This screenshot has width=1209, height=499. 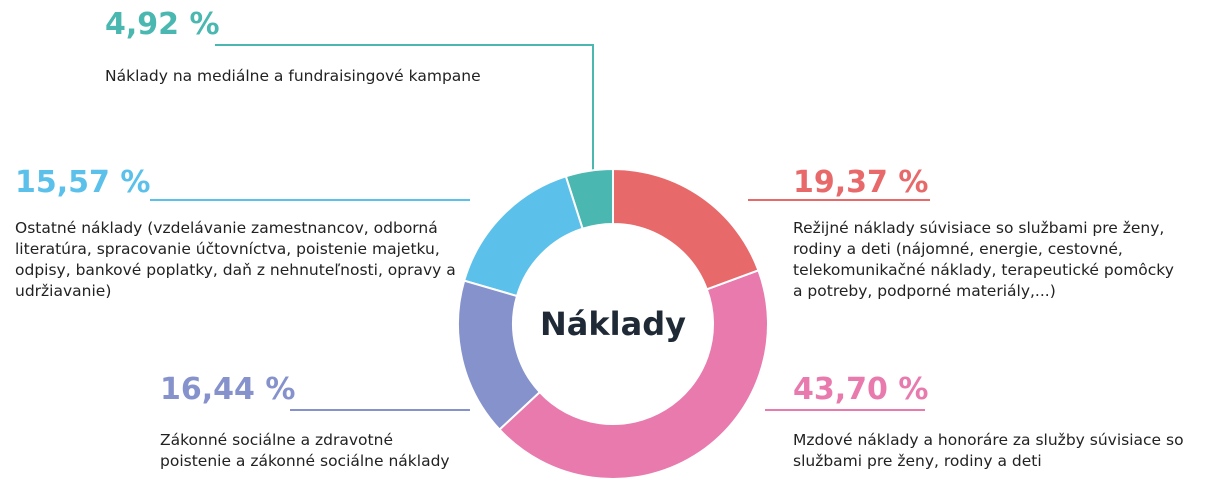 I want to click on value-label: 19,37 %, so click(x=861, y=182).